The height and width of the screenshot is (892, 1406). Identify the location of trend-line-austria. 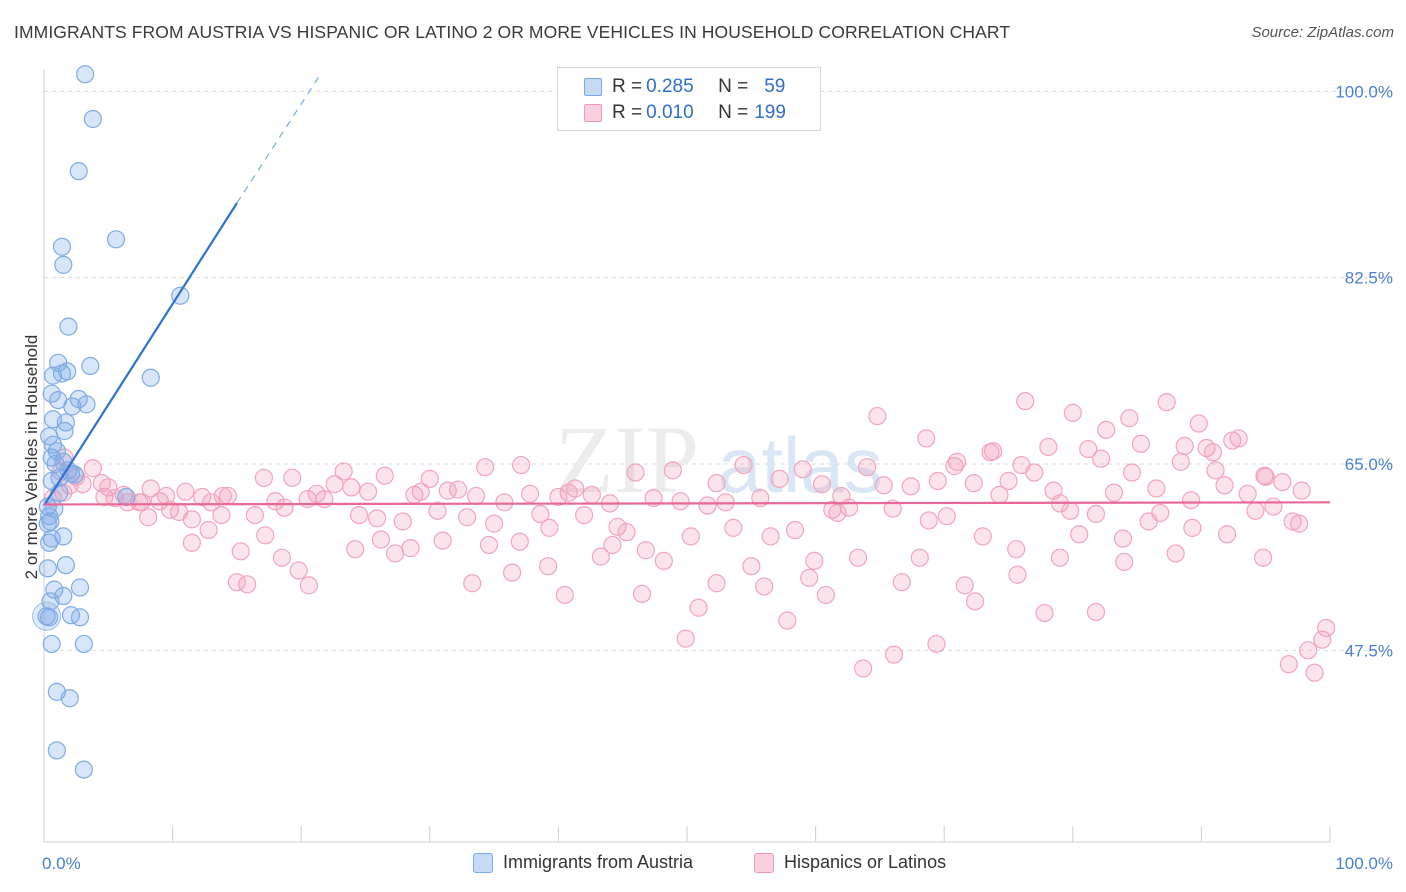
(140, 354).